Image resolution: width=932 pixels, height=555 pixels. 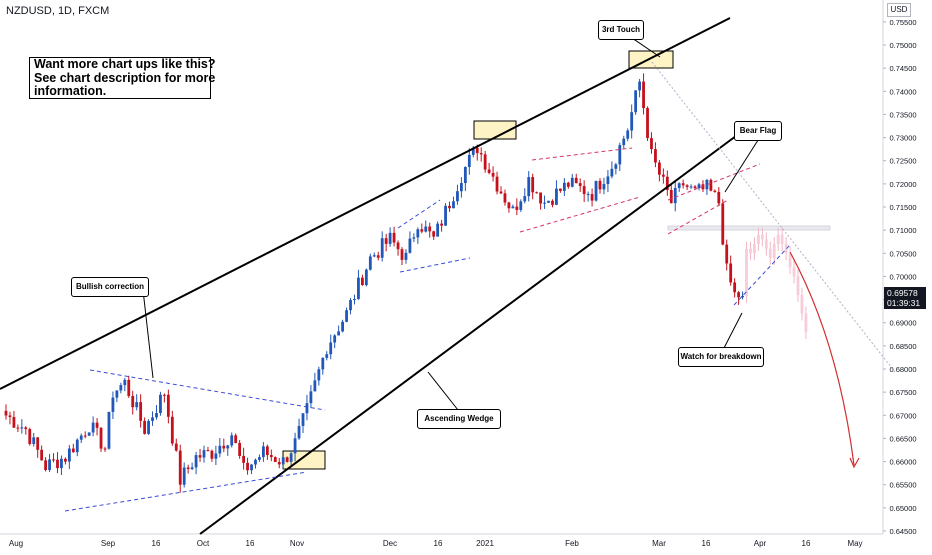 I want to click on promo-line-3: information., so click(x=70, y=91).